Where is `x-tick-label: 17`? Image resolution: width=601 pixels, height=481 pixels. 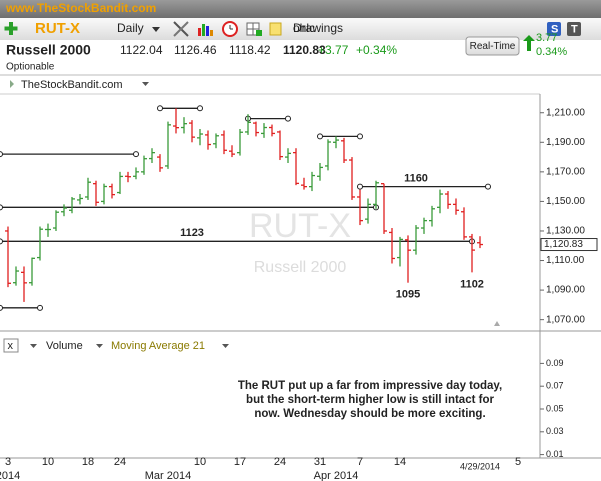
x-tick-label: 17 is located at coordinates (240, 462).